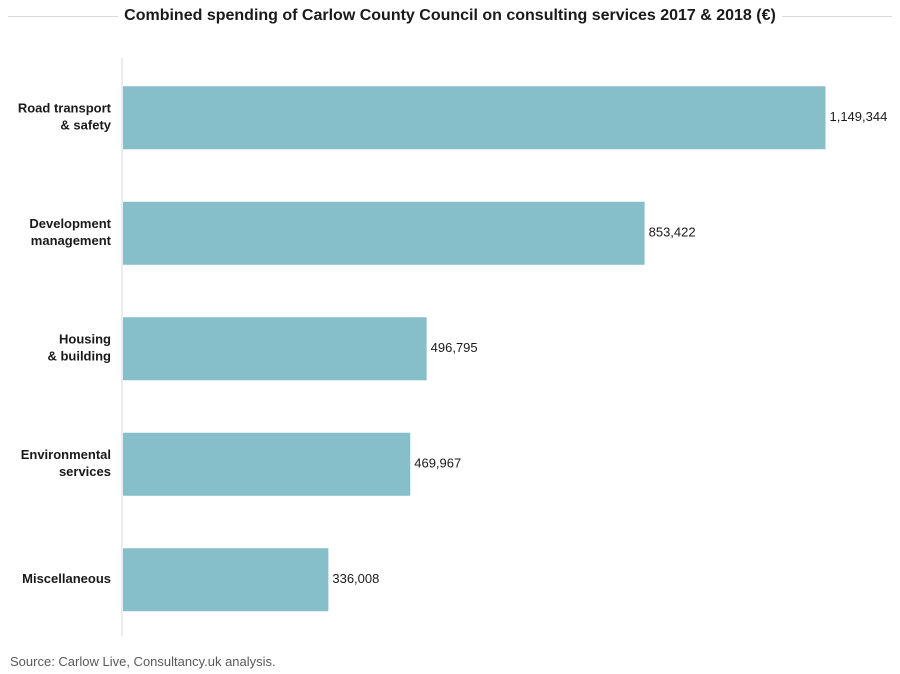 The width and height of the screenshot is (900, 674). I want to click on category-label: Miscellaneous, so click(66, 578).